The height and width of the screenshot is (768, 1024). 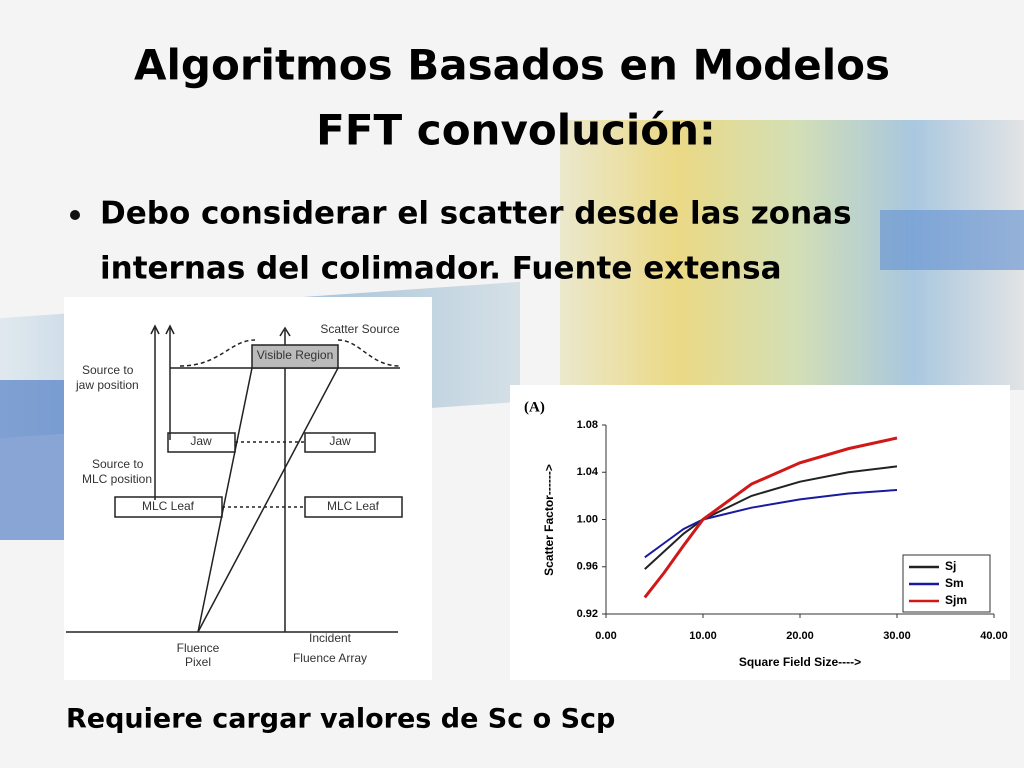 I want to click on y-tick-label: 1.08, so click(x=587, y=425).